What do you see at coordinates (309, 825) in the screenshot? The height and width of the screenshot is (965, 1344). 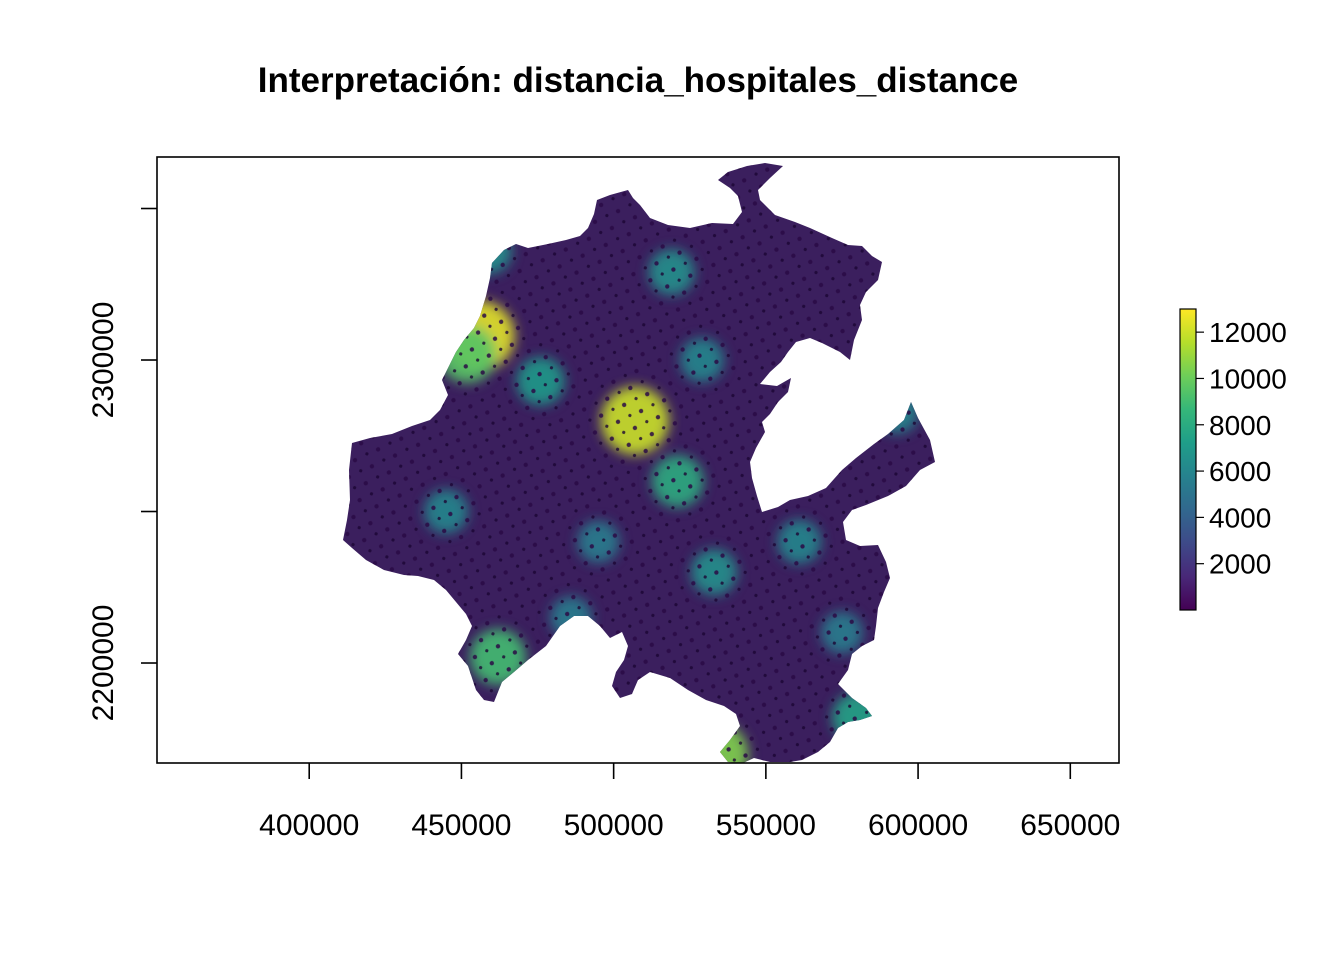 I see `x-tick-label: 400000` at bounding box center [309, 825].